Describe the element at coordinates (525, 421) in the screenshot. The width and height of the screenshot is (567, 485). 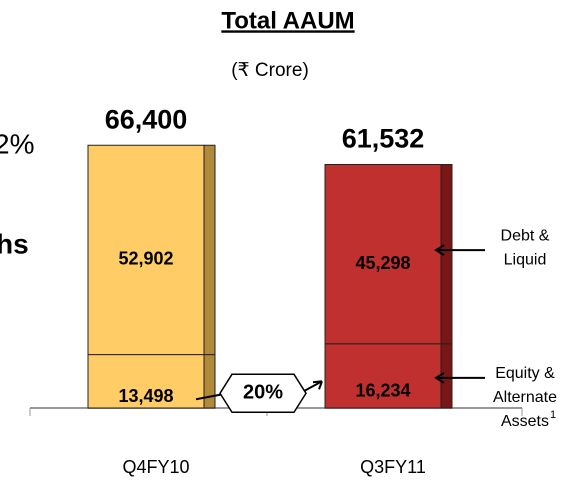
I see `legend-label: Assets` at that location.